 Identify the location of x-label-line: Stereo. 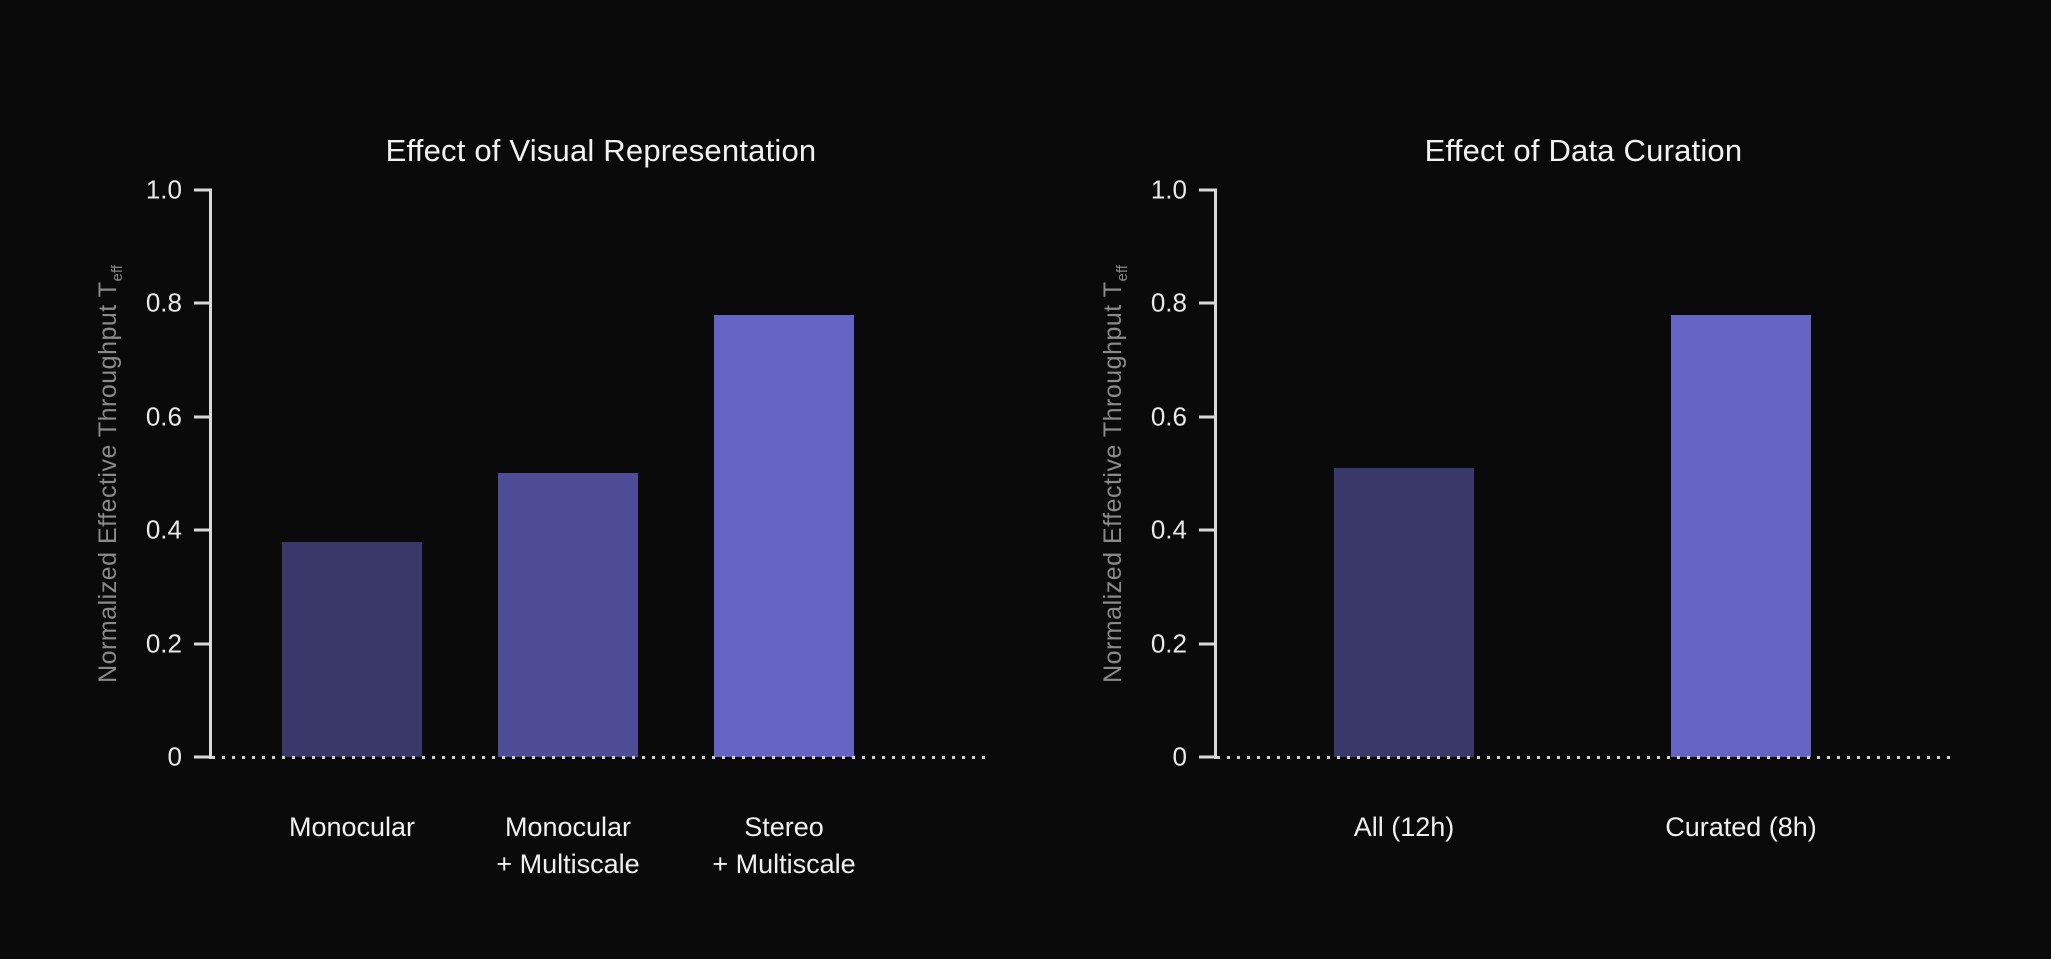
(784, 827).